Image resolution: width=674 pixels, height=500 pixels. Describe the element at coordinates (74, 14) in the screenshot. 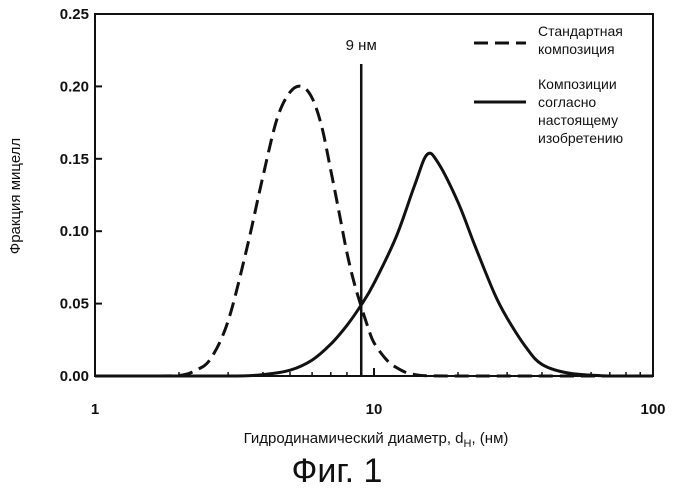

I see `y-tick-label: 0.25` at that location.